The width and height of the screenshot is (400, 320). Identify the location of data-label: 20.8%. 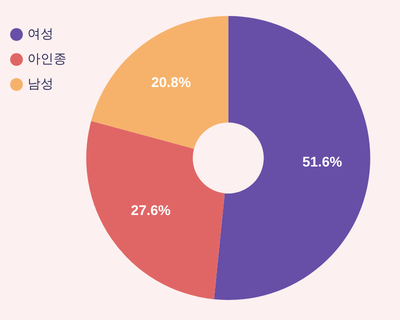
(171, 82).